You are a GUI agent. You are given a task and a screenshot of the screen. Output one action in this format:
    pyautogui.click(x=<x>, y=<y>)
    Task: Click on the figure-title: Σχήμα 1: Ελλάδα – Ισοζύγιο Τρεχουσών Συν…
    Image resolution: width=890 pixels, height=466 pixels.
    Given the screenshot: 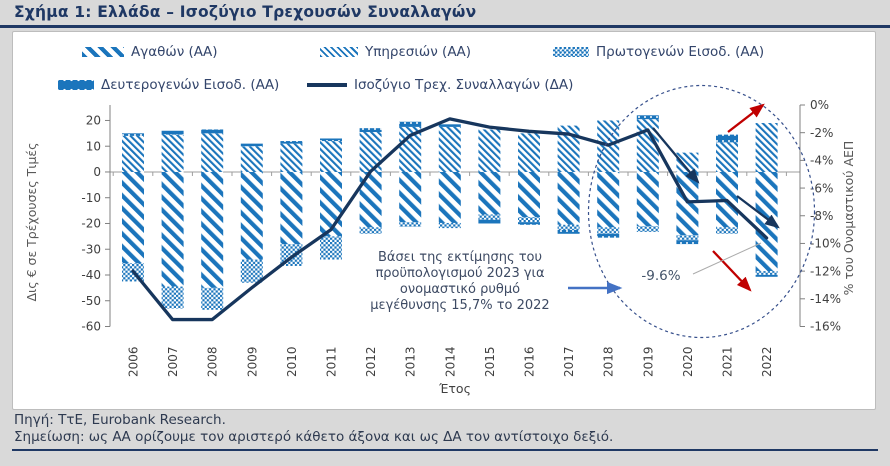 What is the action you would take?
    pyautogui.click(x=245, y=12)
    